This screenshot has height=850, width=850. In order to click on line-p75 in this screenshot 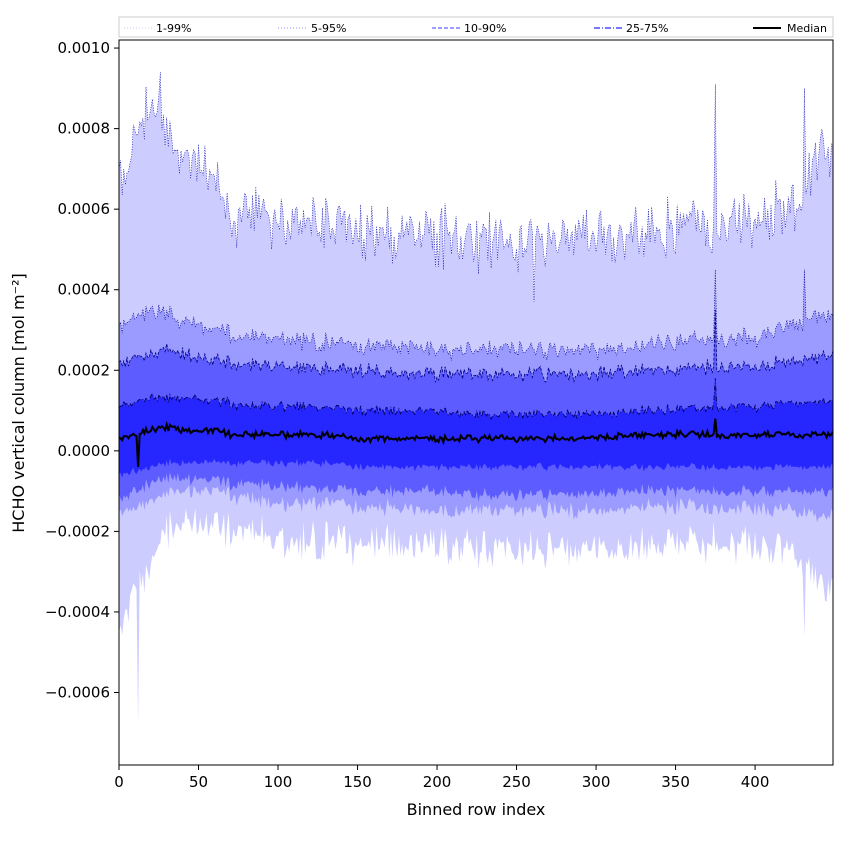, I will do `click(476, 399)`.